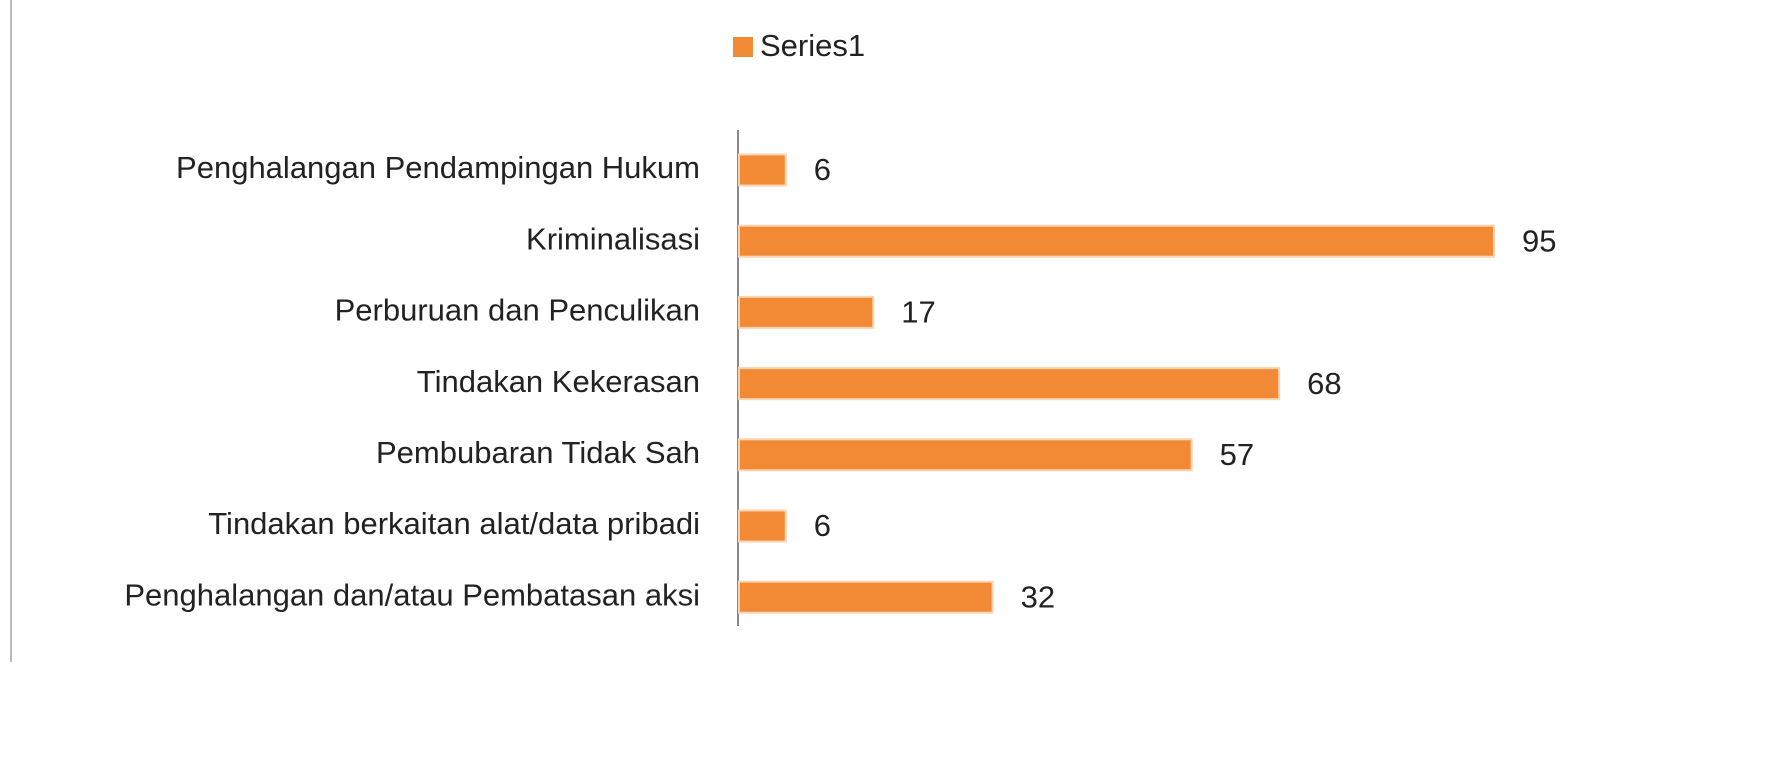  What do you see at coordinates (918, 312) in the screenshot?
I see `data-label: 17` at bounding box center [918, 312].